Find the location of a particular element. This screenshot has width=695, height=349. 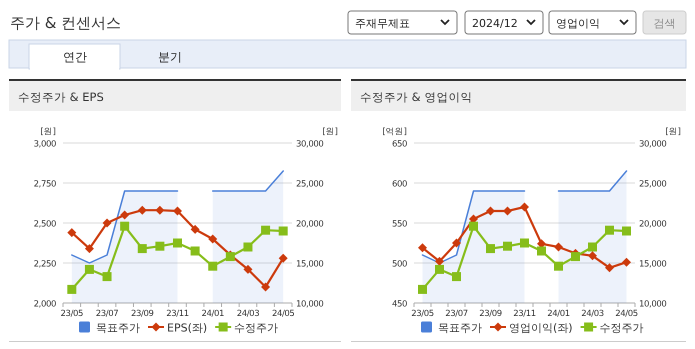

y-tick-label: 550 is located at coordinates (399, 225).